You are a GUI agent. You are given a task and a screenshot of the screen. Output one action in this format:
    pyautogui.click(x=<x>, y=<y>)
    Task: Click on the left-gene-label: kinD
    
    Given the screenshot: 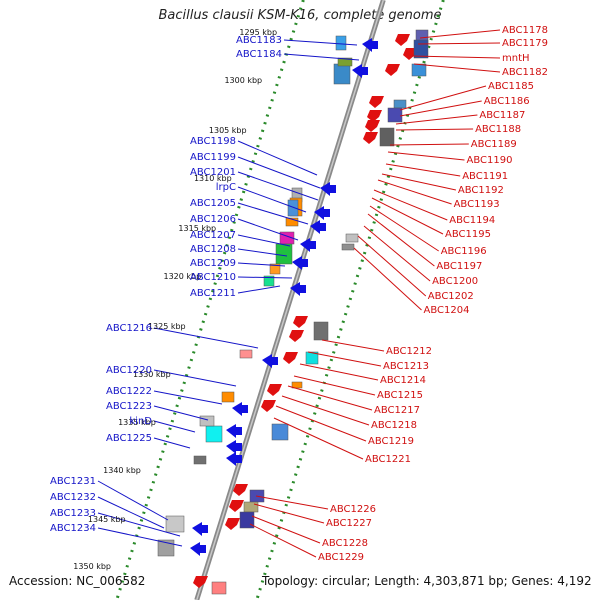 What is the action you would take?
    pyautogui.click(x=140, y=421)
    